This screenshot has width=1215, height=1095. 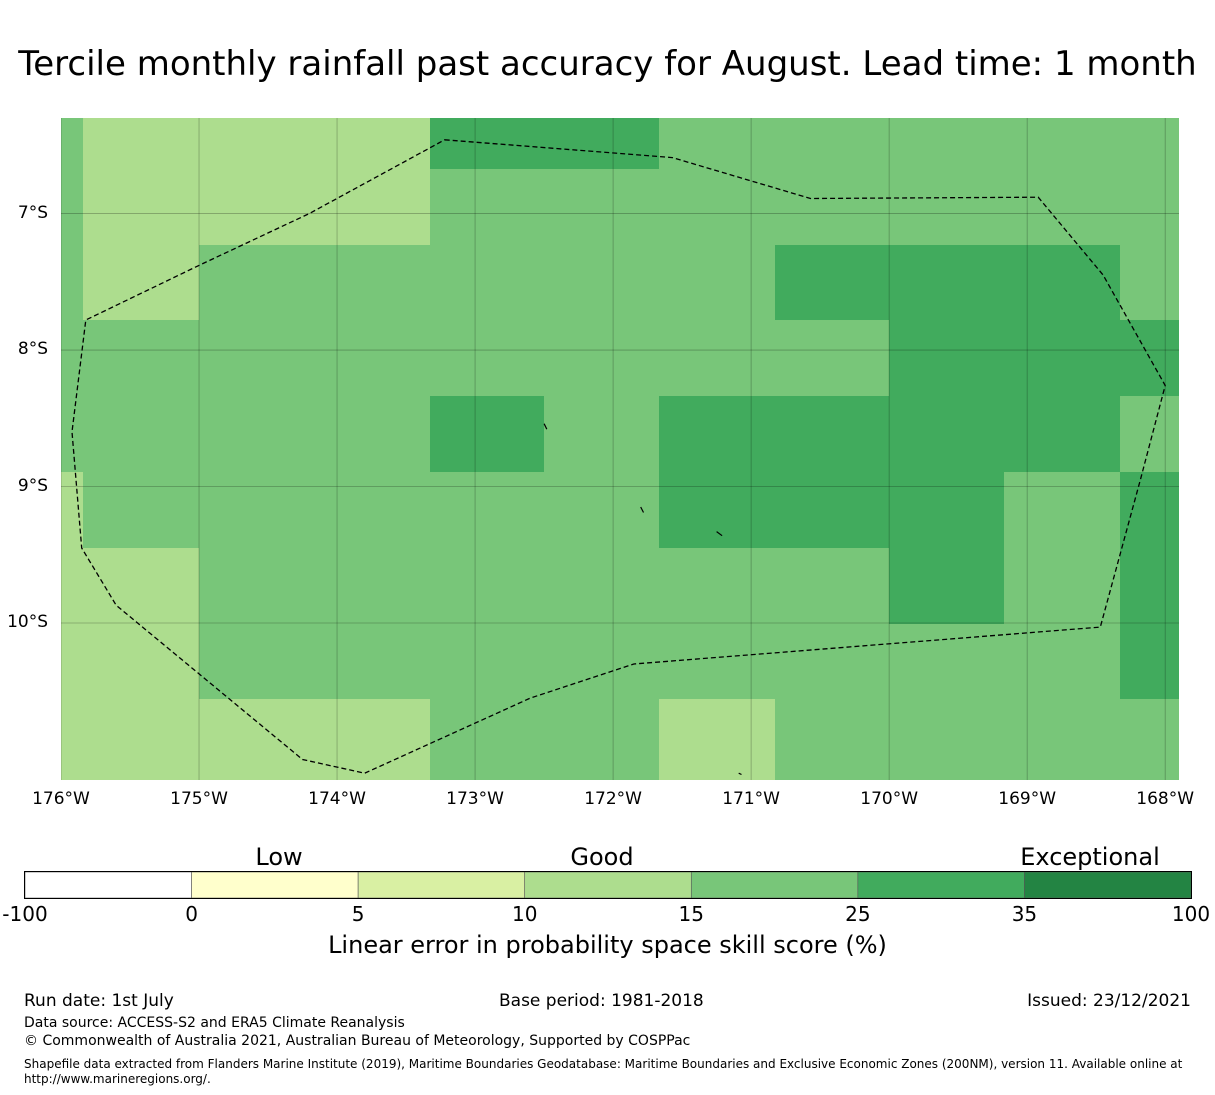 I want to click on colorbar-category-low: Low, so click(x=279, y=857).